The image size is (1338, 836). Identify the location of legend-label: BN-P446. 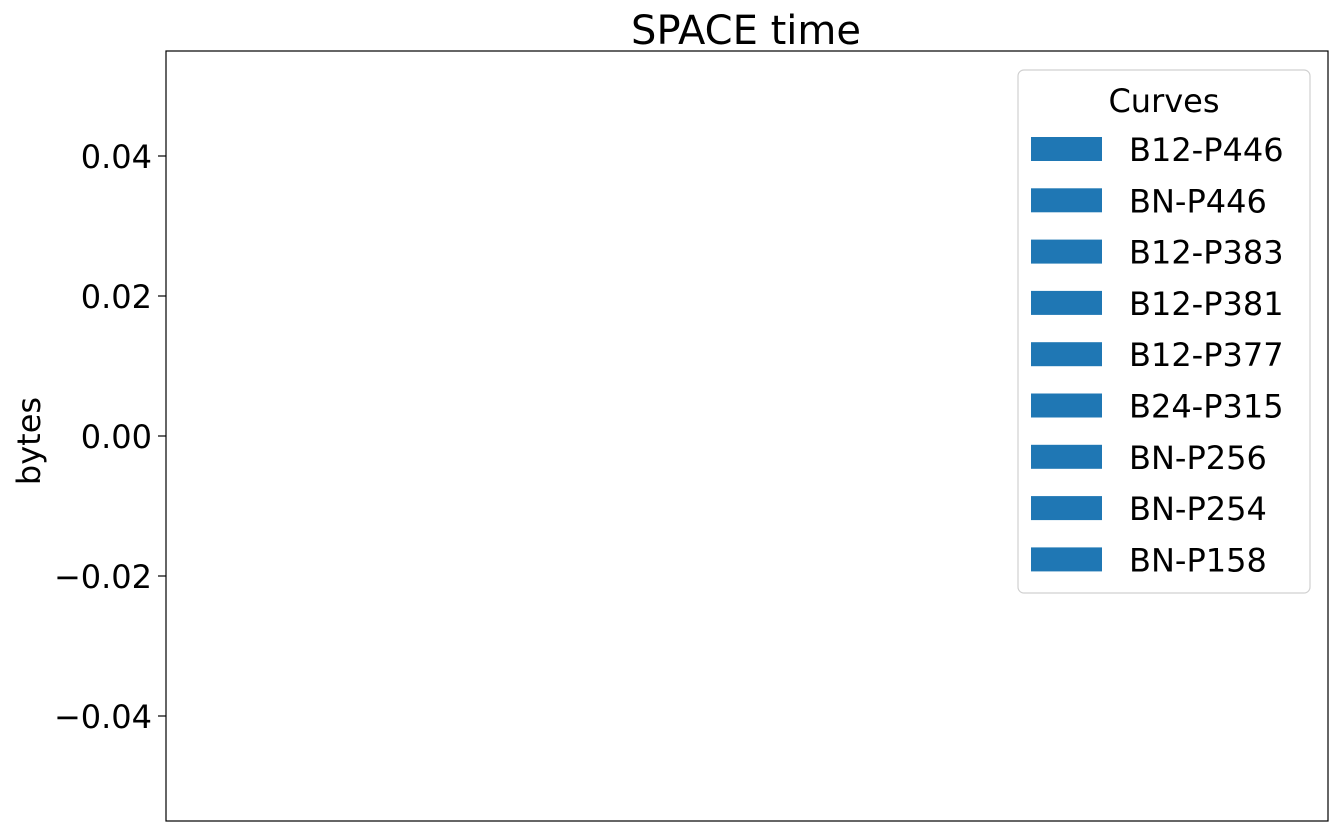
(1198, 201).